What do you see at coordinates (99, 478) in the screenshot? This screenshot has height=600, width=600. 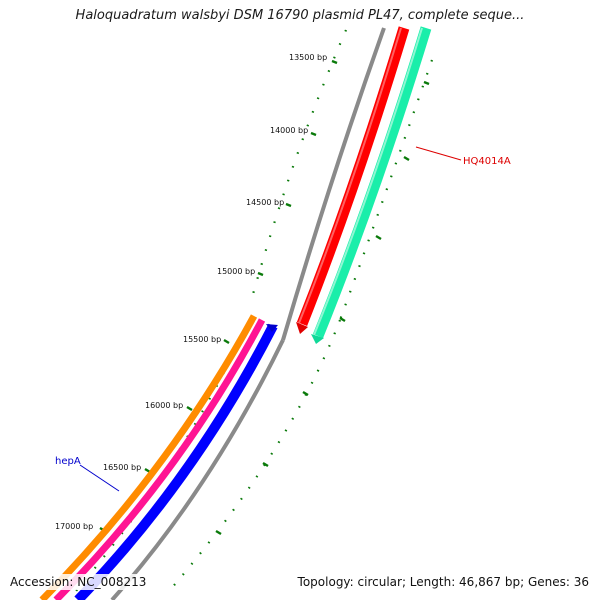 I see `hepa-leader-line` at bounding box center [99, 478].